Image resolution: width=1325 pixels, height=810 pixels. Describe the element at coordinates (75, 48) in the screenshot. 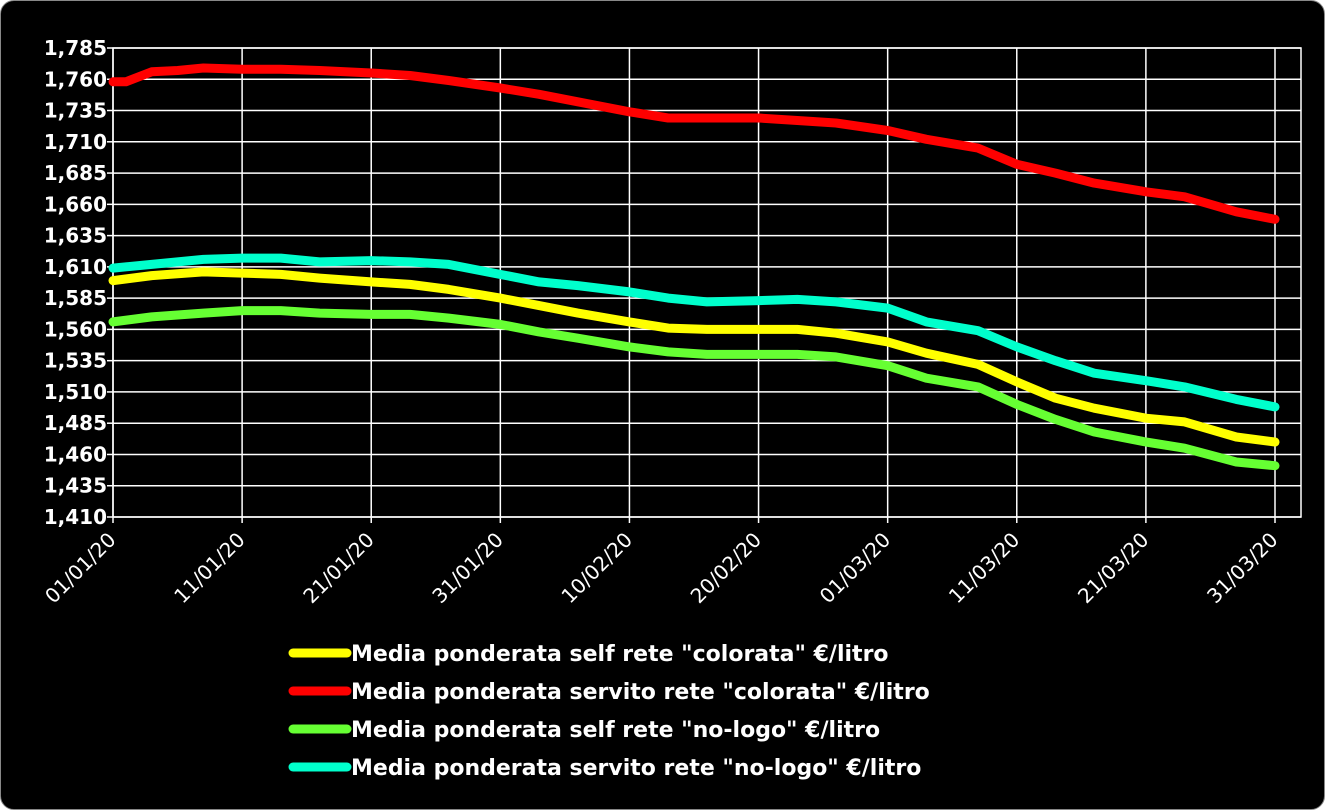

I see `y-tick-label: 1,785` at that location.